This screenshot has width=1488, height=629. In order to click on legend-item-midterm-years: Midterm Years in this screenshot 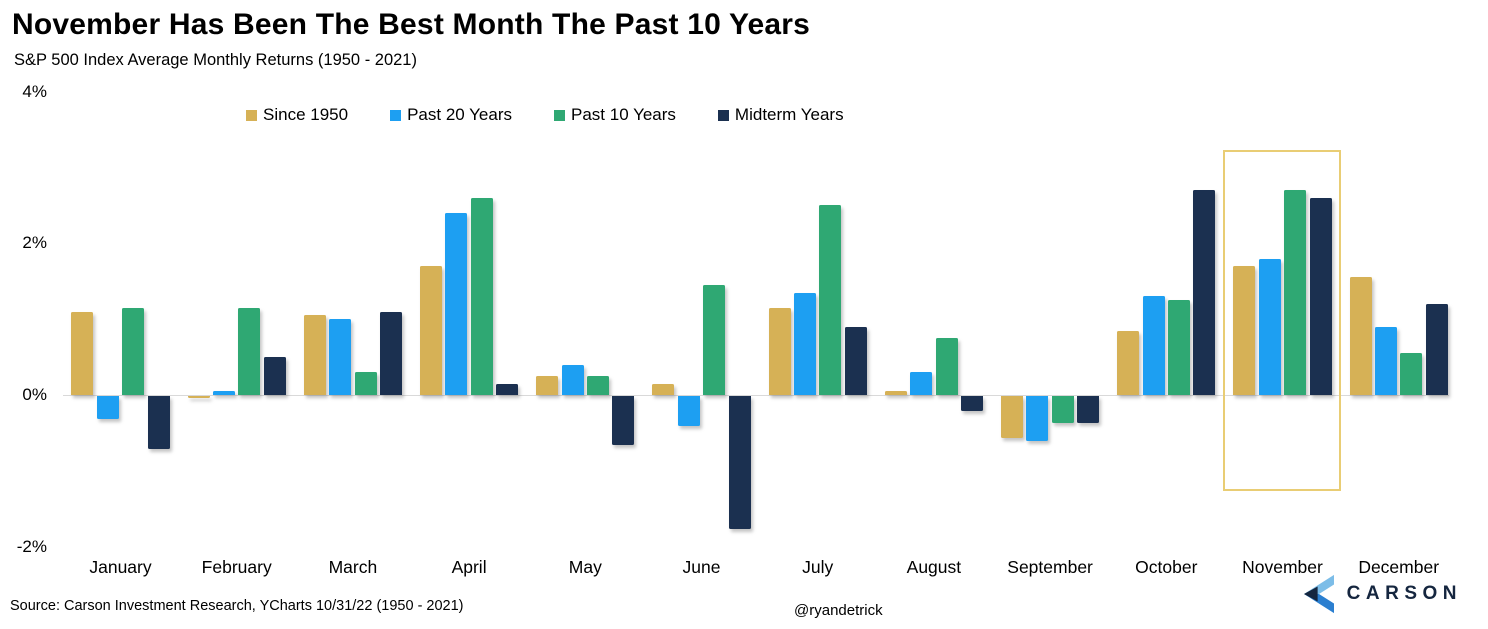, I will do `click(780, 115)`.